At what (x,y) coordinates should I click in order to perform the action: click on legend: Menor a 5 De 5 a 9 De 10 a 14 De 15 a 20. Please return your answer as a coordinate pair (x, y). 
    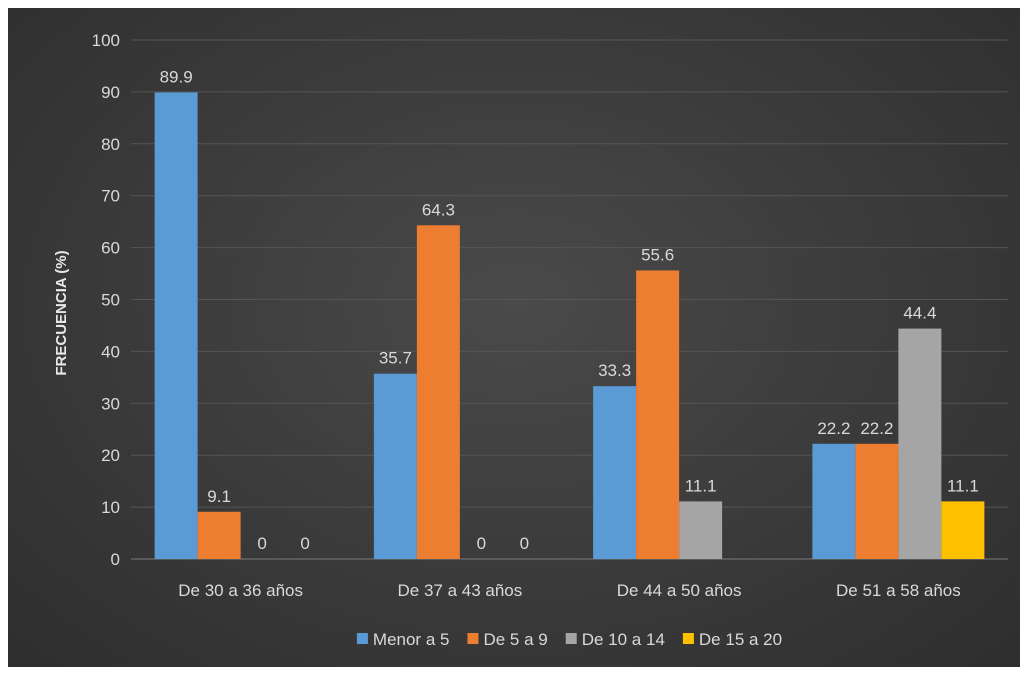
    Looking at the image, I should click on (569, 639).